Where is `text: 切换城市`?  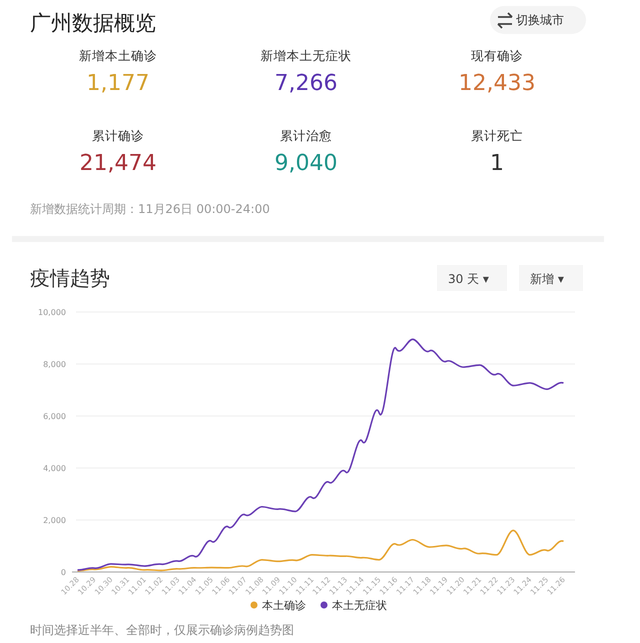
text: 切换城市 is located at coordinates (540, 20).